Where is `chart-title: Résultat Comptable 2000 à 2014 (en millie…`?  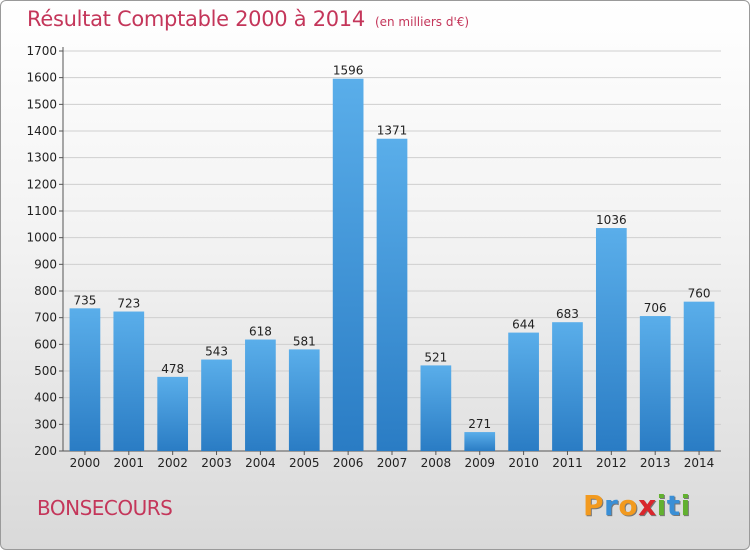
chart-title: Résultat Comptable 2000 à 2014 (en millie… is located at coordinates (248, 19).